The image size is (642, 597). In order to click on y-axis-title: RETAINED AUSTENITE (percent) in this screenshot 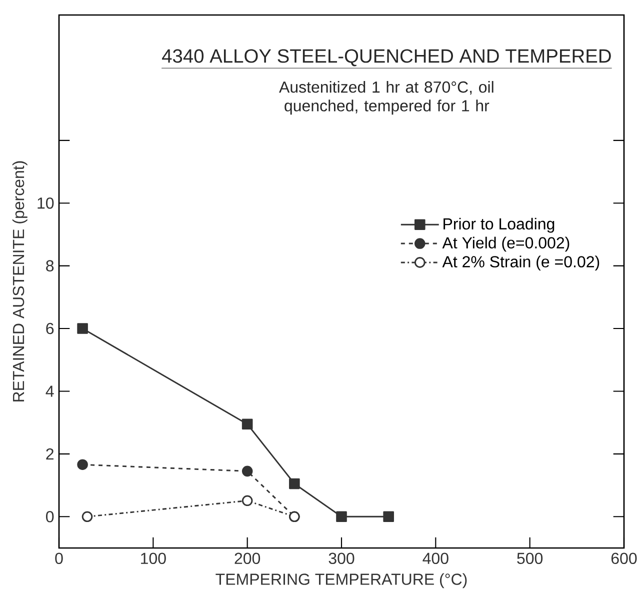, I will do `click(20, 281)`.